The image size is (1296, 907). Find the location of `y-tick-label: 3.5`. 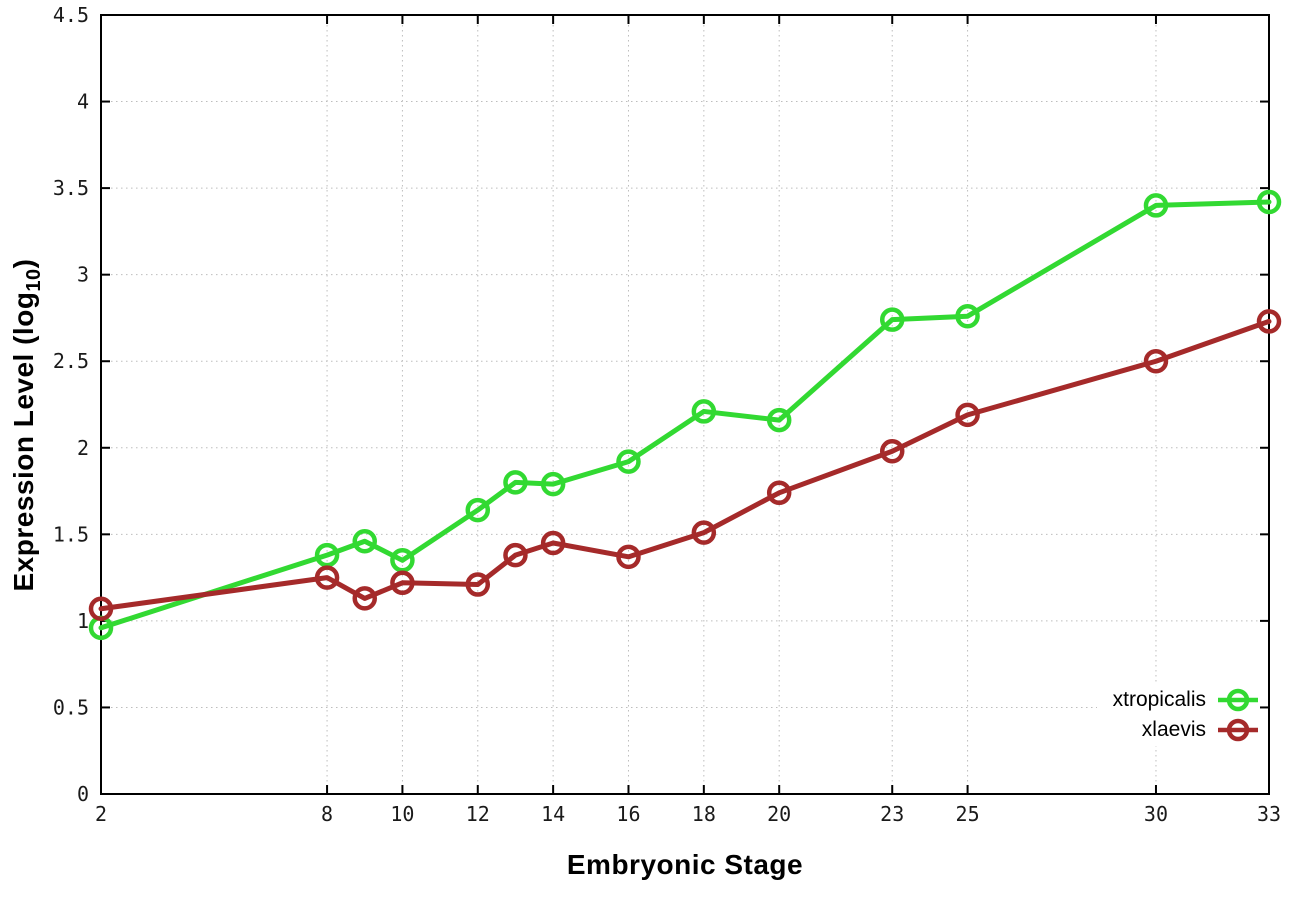

y-tick-label: 3.5 is located at coordinates (71, 188).